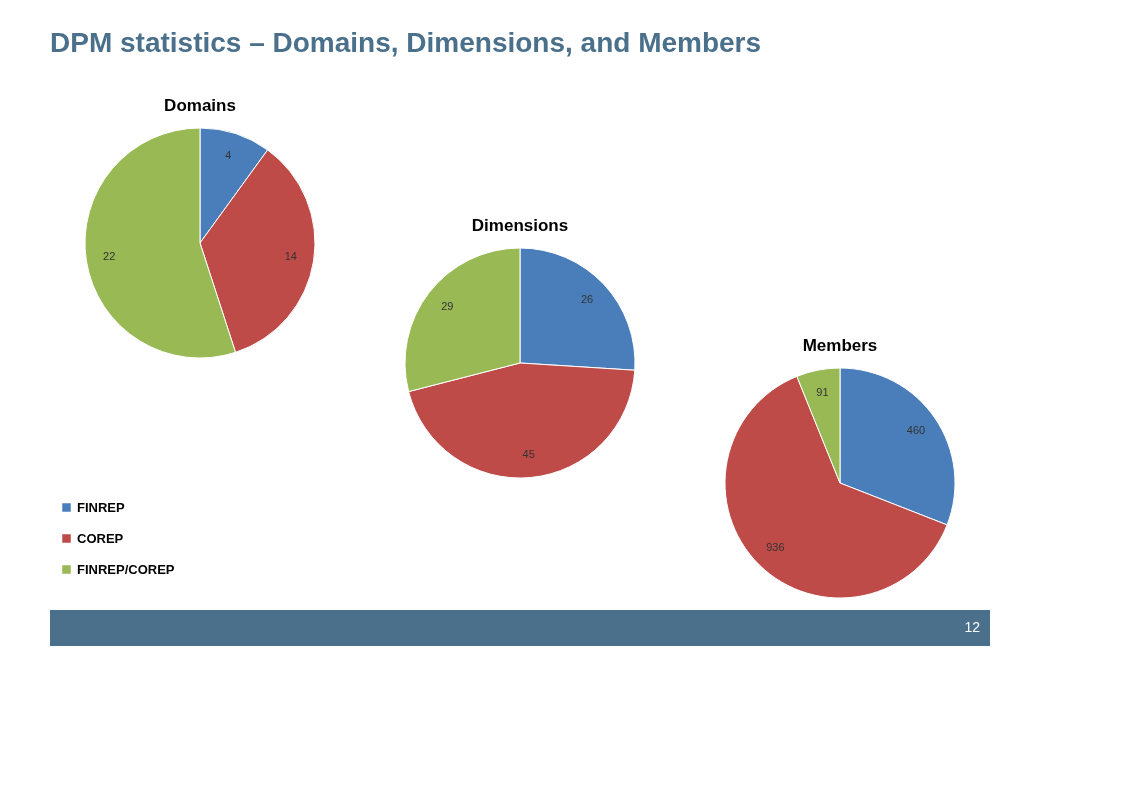 The image size is (1122, 793). What do you see at coordinates (109, 256) in the screenshot?
I see `data-label: 22` at bounding box center [109, 256].